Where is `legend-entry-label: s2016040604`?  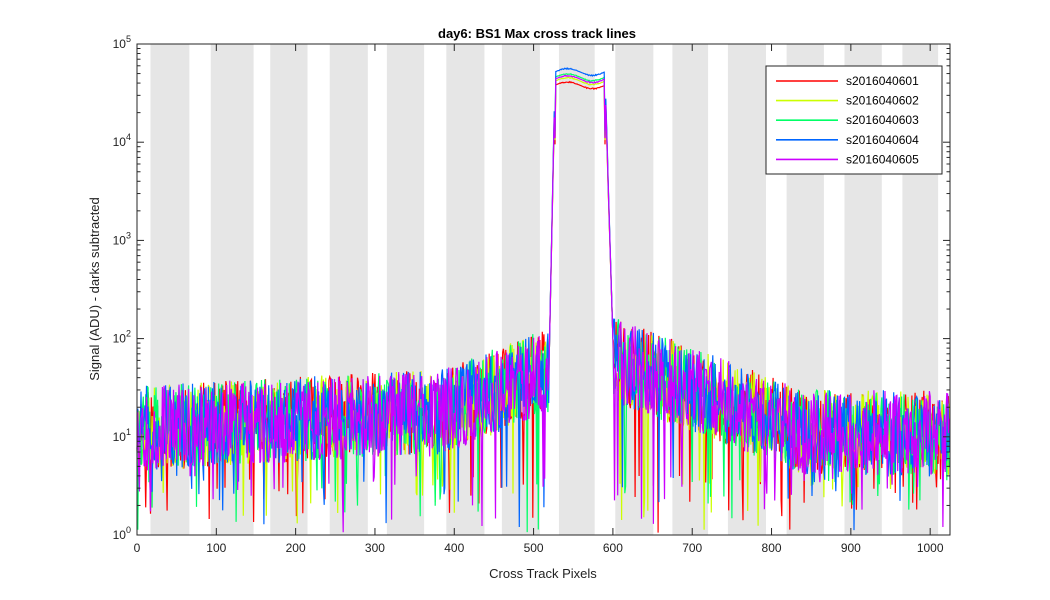
legend-entry-label: s2016040604 is located at coordinates (882, 140).